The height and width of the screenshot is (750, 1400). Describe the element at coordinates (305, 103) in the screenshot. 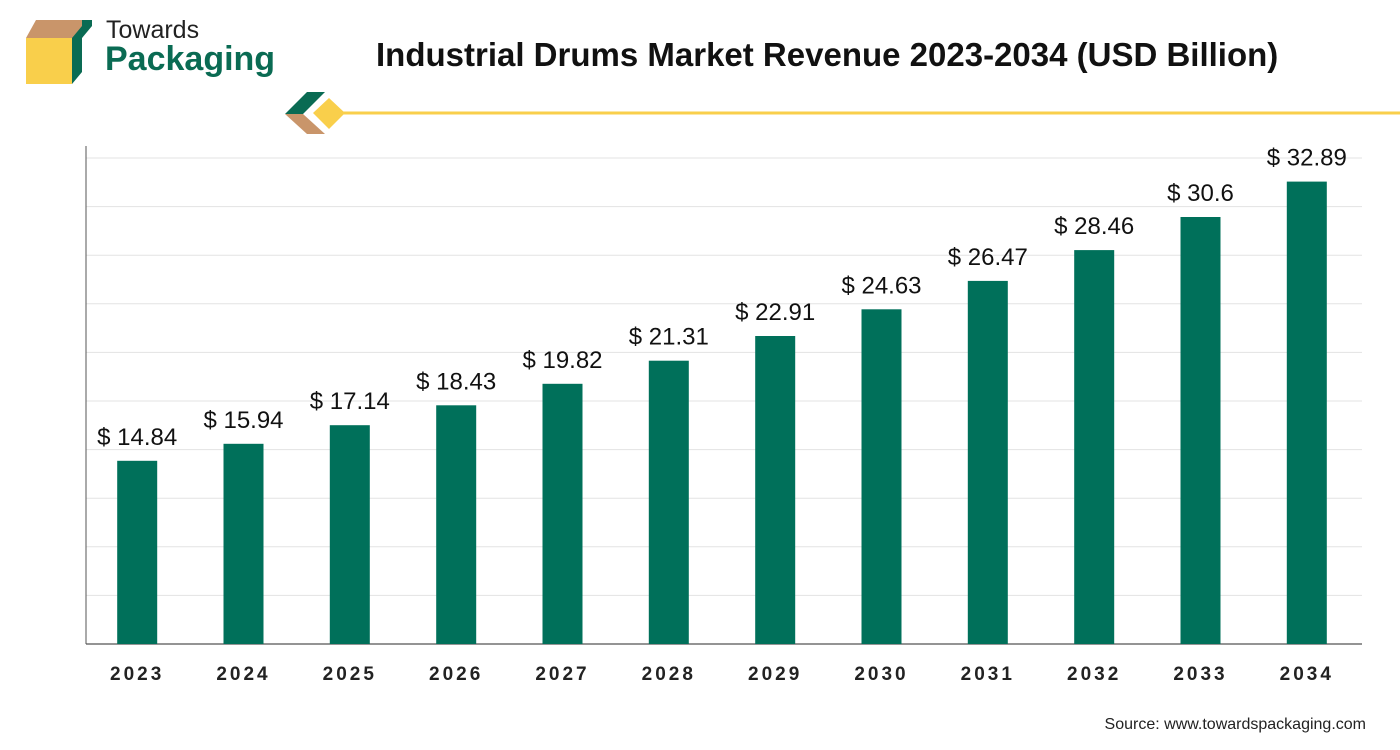

I see `divider-diamond-green` at that location.